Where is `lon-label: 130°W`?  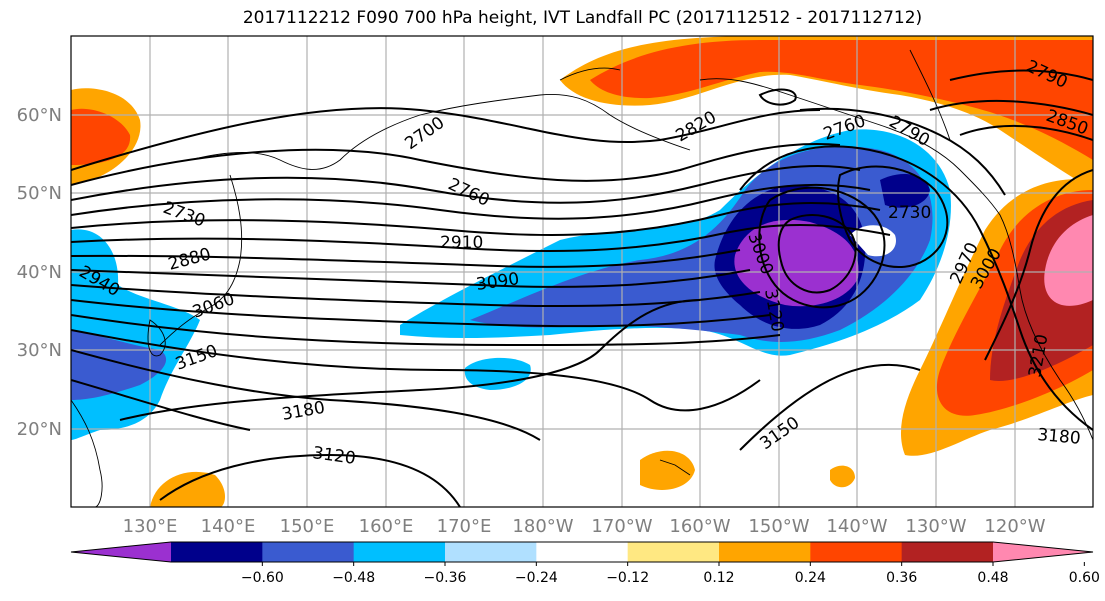 lon-label: 130°W is located at coordinates (935, 526).